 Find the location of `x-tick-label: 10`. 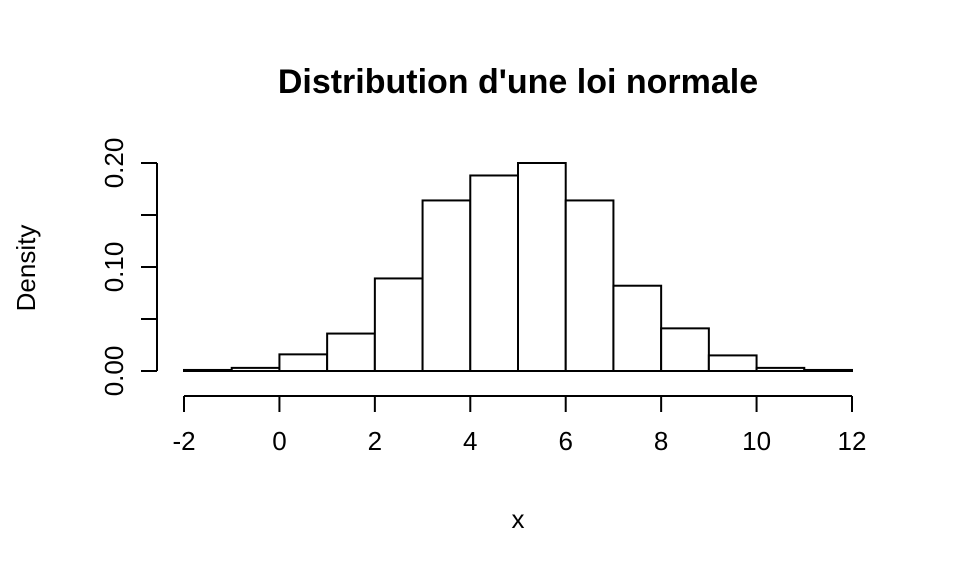

x-tick-label: 10 is located at coordinates (756, 441).